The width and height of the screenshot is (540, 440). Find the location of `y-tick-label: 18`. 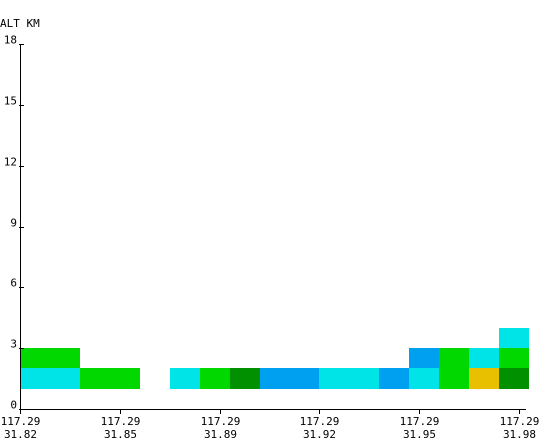

y-tick-label: 18 is located at coordinates (10, 40).